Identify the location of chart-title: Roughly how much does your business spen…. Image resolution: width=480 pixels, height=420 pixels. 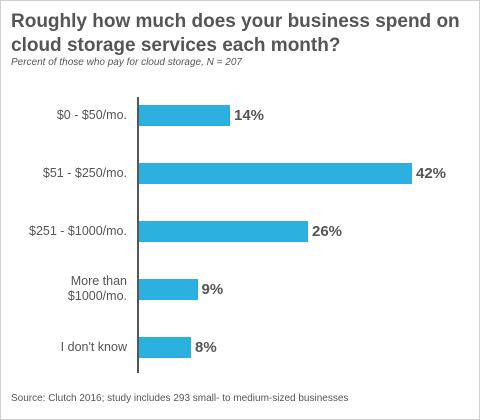
(235, 33).